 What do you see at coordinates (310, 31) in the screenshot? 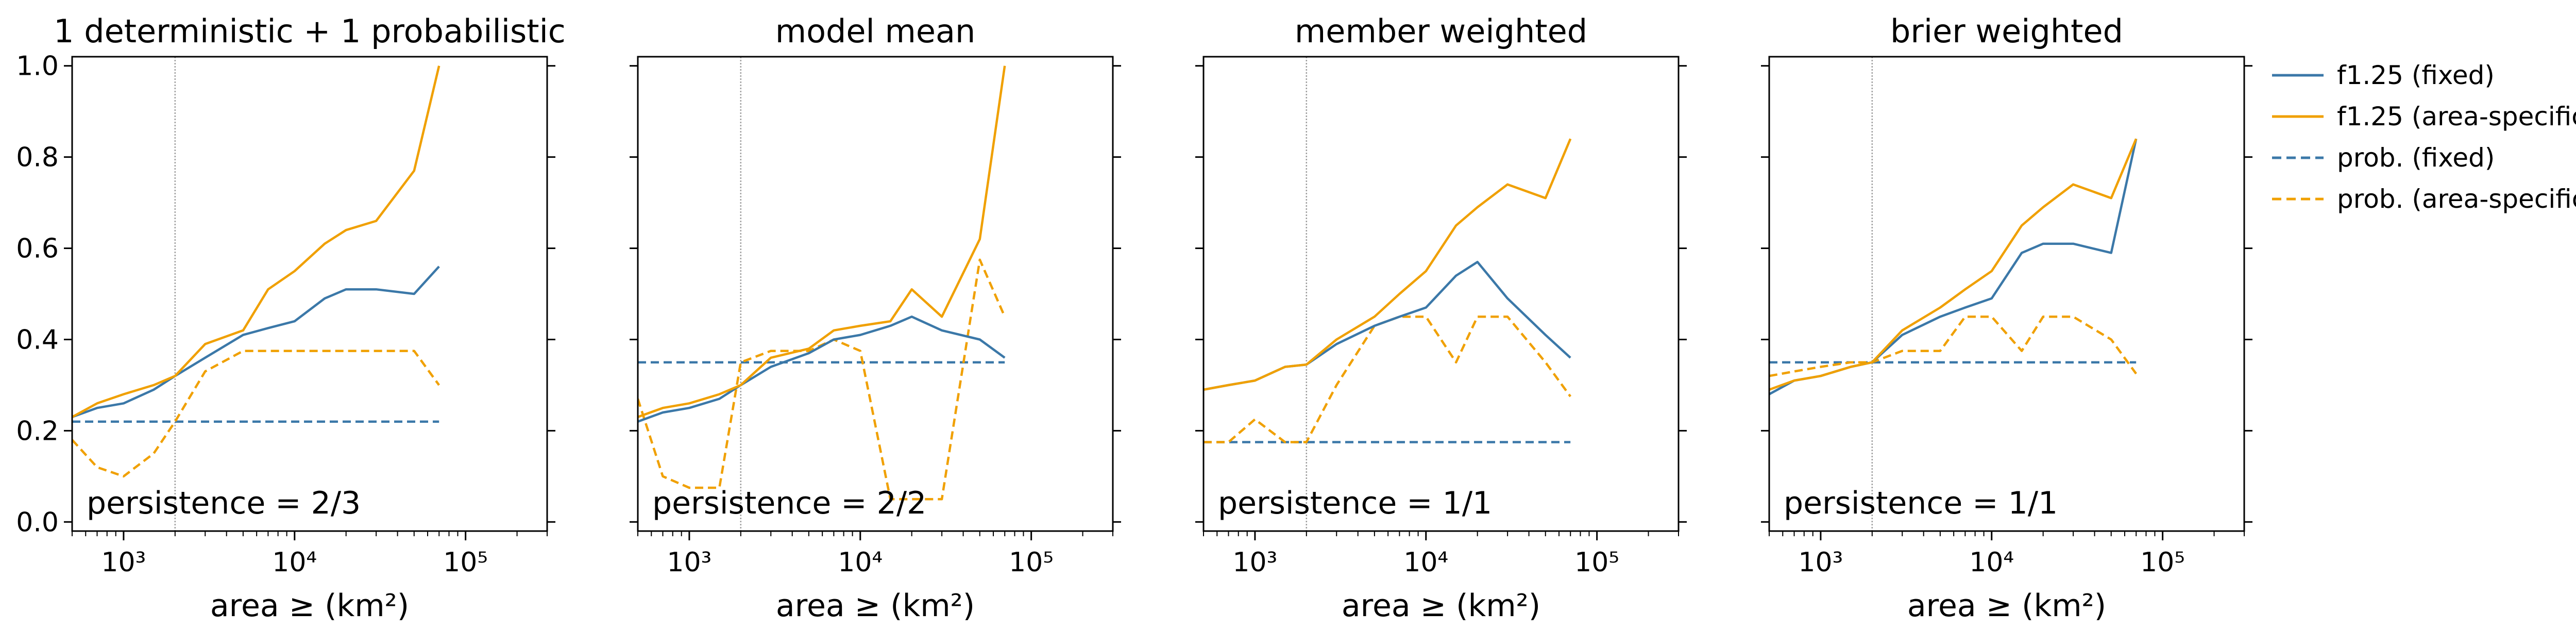
I see `panel-title: 1 deterministic + 1 probabilistic` at bounding box center [310, 31].